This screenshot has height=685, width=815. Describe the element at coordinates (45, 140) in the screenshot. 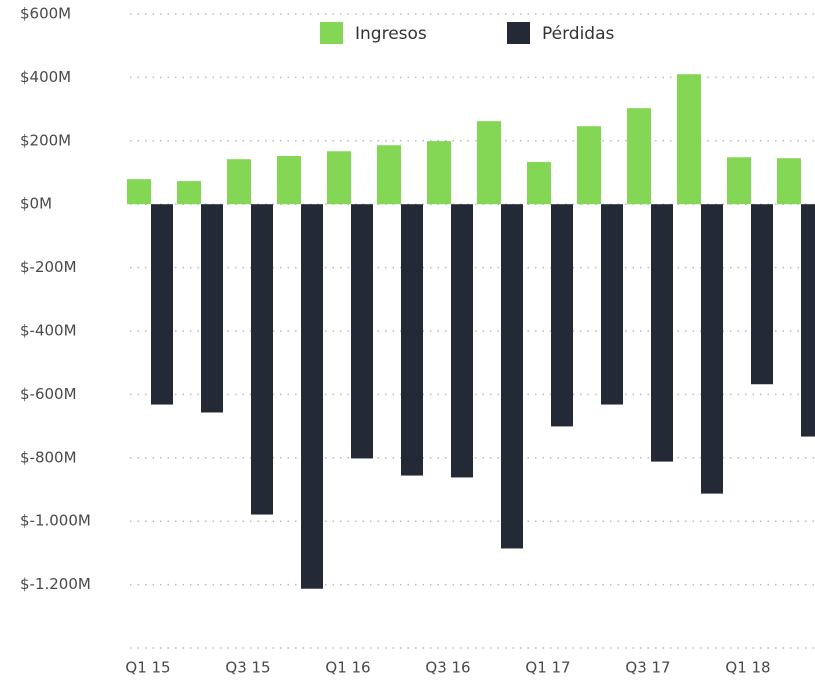

I see `y-tick-label: $200M` at that location.